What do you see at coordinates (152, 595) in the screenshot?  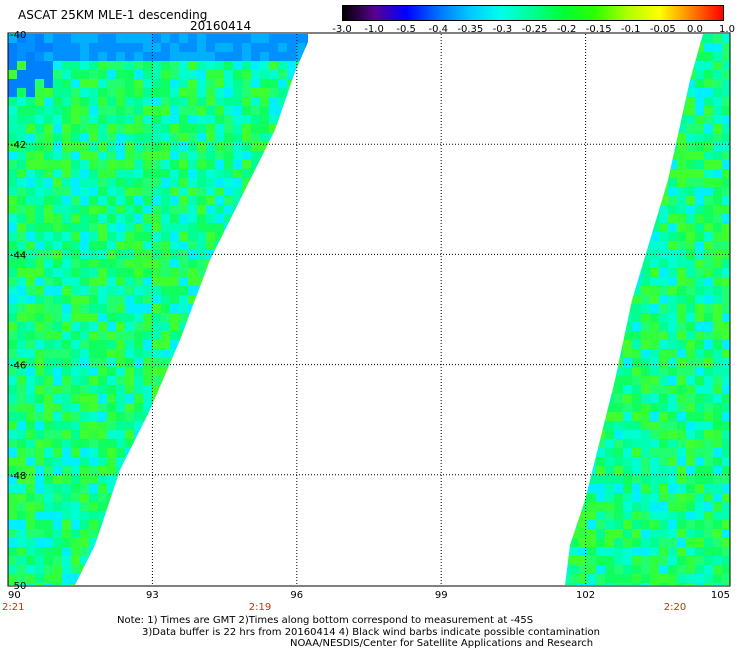 I see `longitude-label: 93` at bounding box center [152, 595].